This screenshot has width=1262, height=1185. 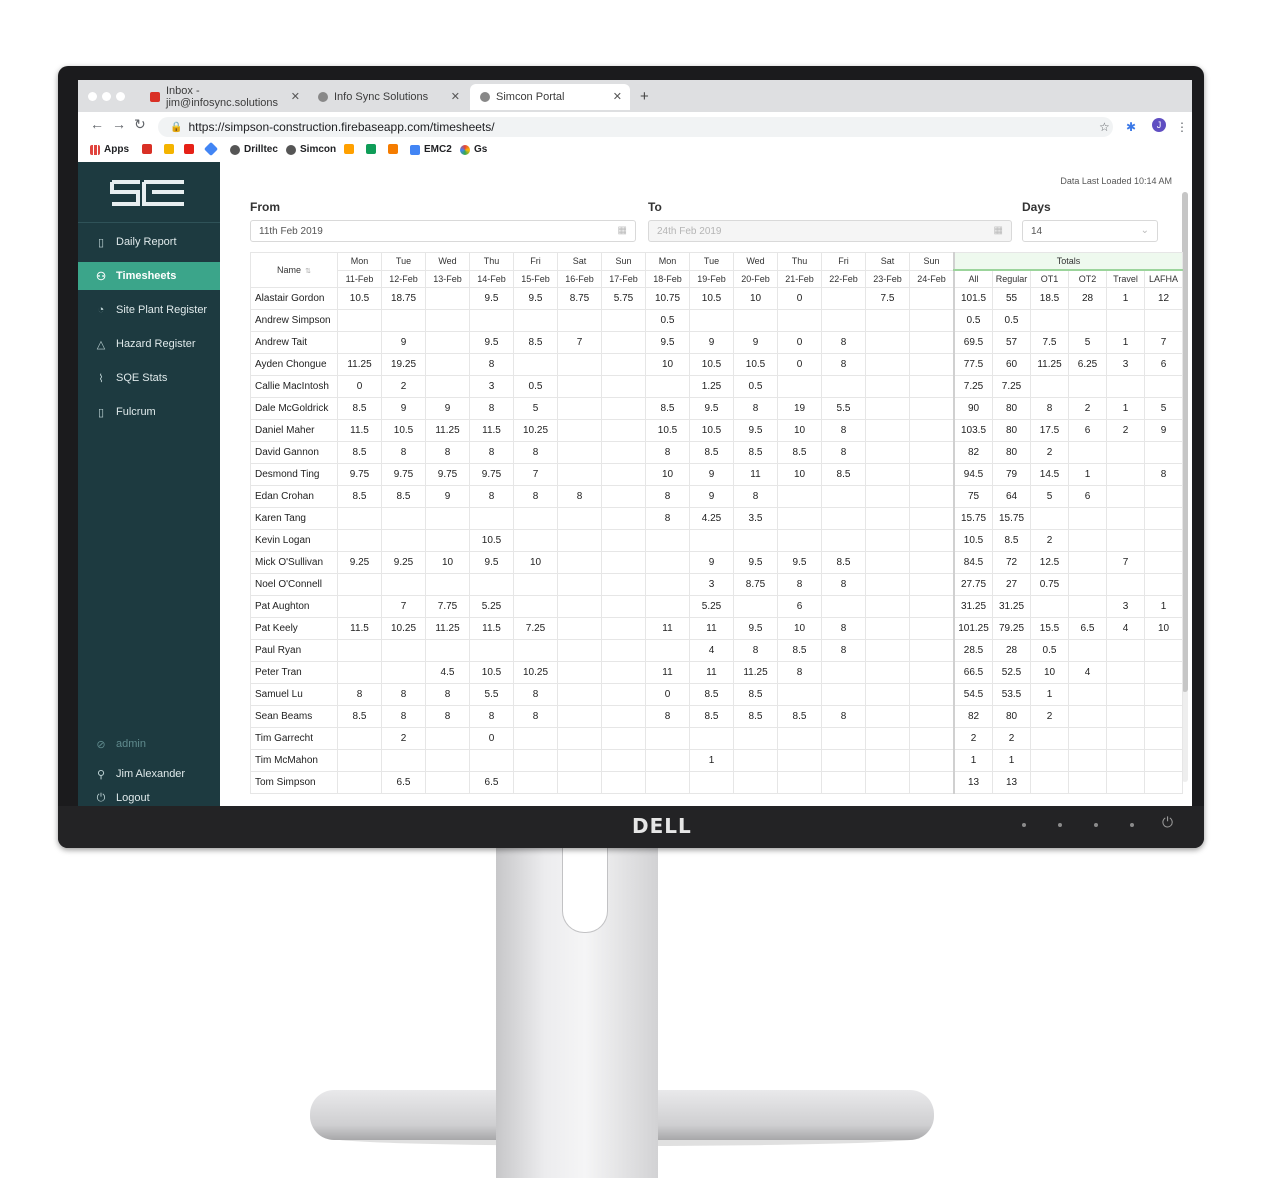 I want to click on totals-column-header: All, so click(x=973, y=278).